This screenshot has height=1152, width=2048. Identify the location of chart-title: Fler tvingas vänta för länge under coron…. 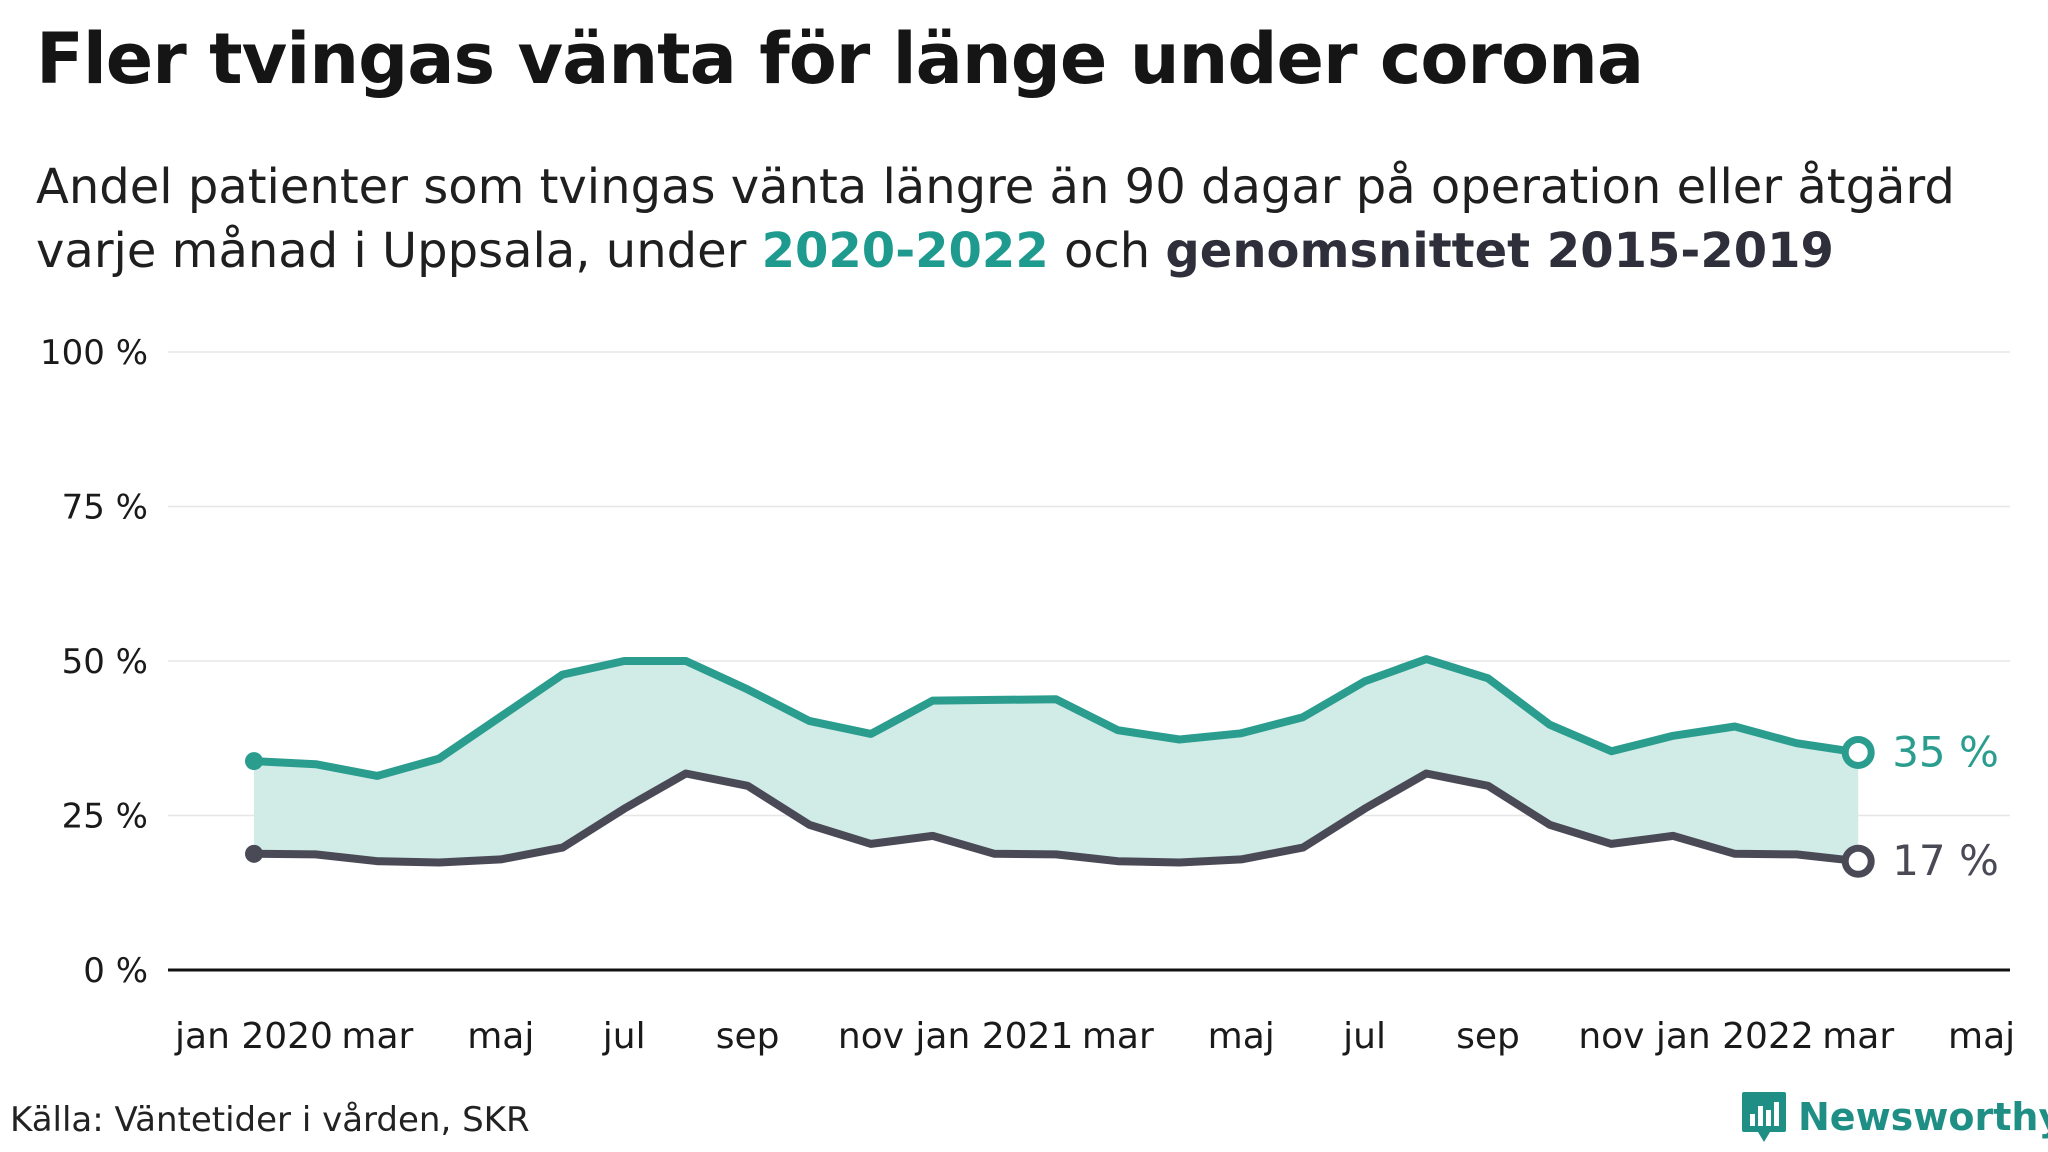
(840, 59).